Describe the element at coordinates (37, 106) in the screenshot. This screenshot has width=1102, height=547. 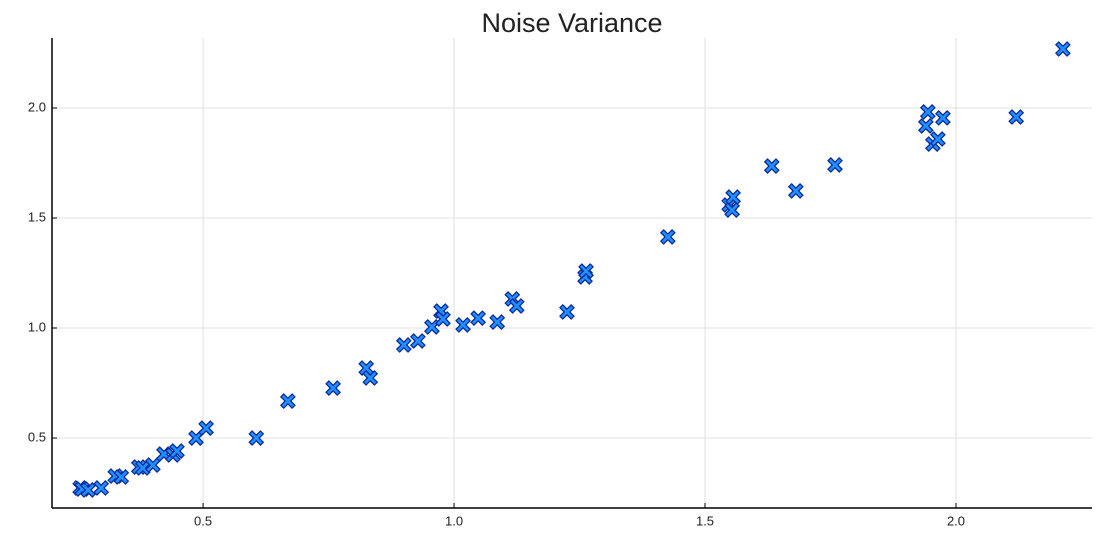
I see `y-tick-label: 2.0` at that location.